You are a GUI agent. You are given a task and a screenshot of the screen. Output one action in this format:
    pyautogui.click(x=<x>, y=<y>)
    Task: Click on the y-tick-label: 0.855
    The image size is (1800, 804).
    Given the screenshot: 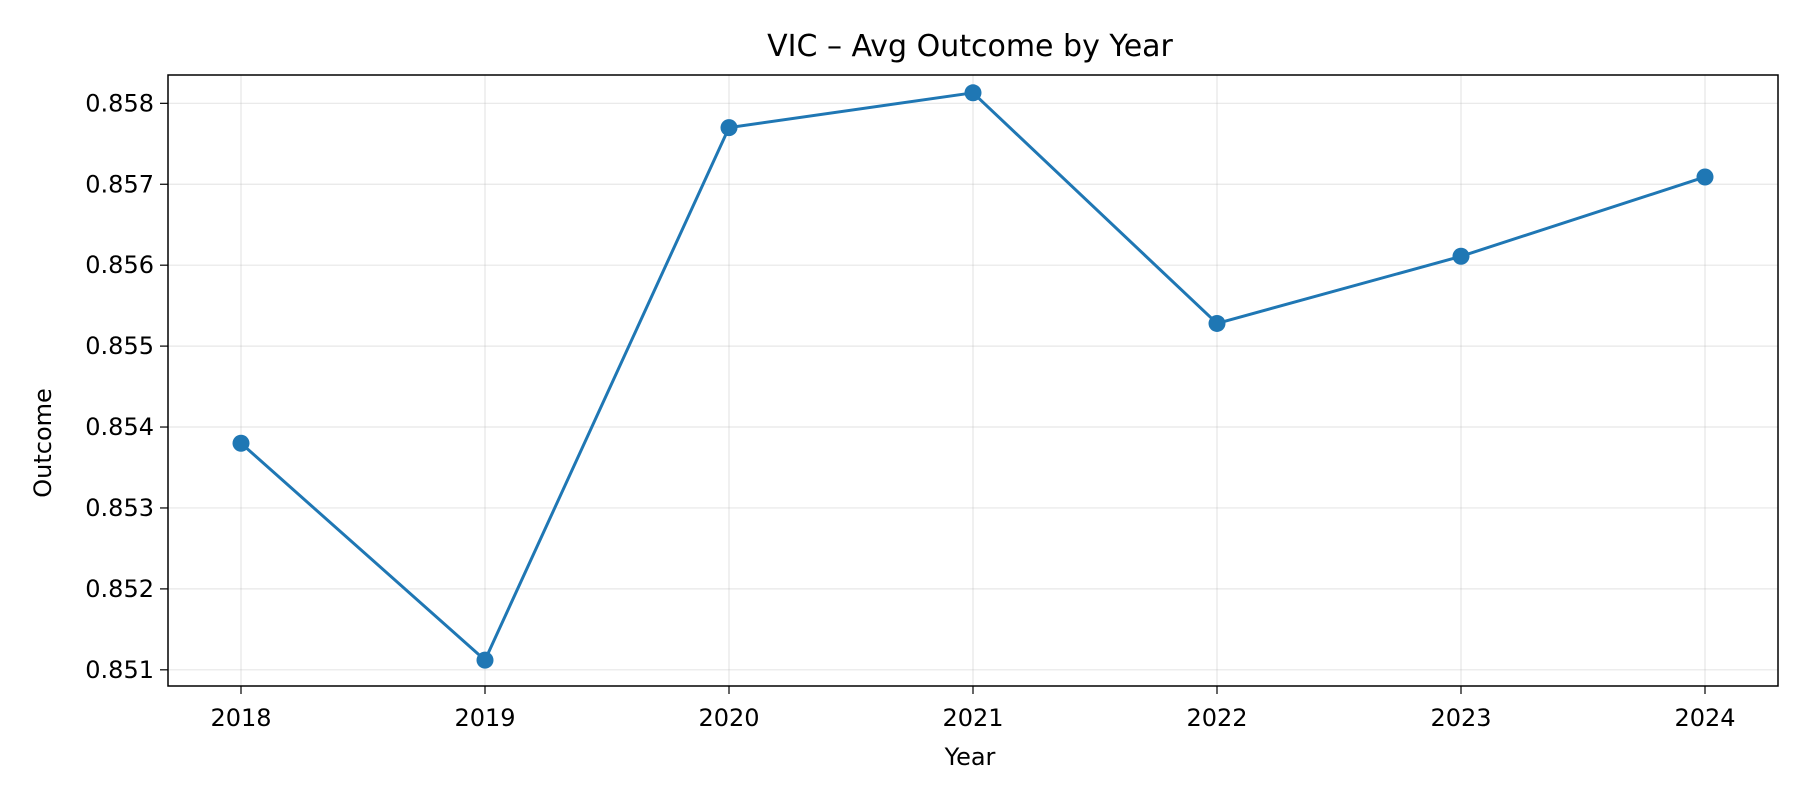 What is the action you would take?
    pyautogui.click(x=119, y=346)
    